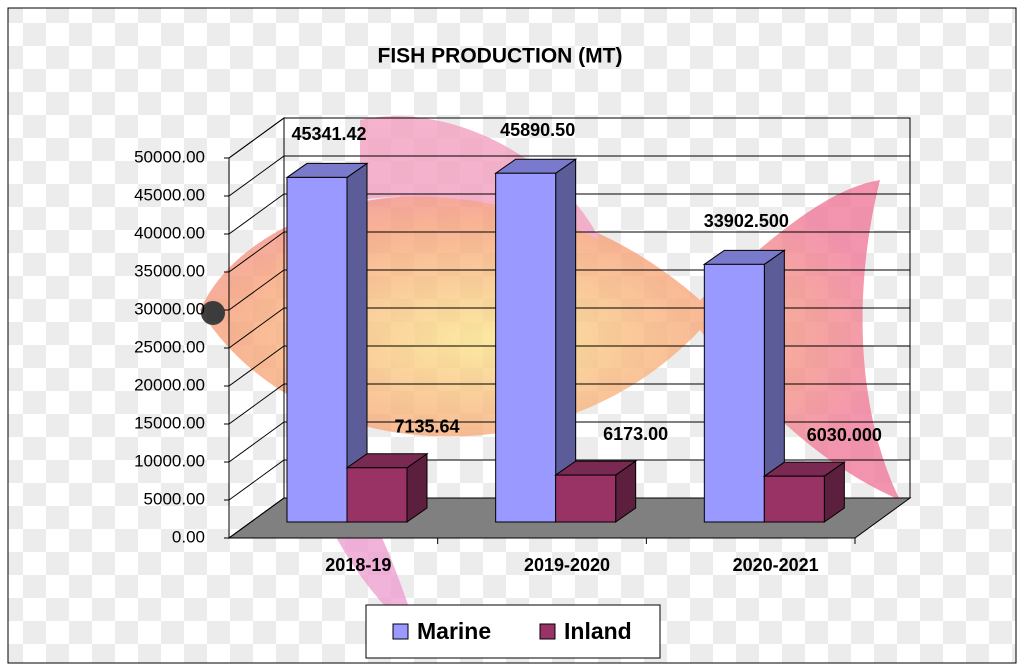 This screenshot has height=671, width=1024. What do you see at coordinates (169, 156) in the screenshot?
I see `y-tick-label: 50000.00` at bounding box center [169, 156].